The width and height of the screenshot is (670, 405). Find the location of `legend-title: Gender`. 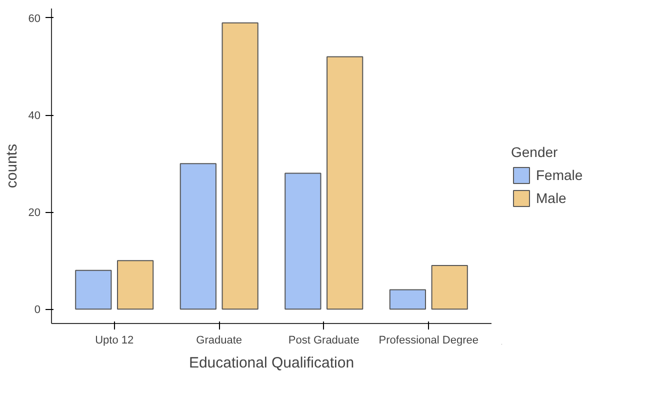

legend-title: Gender is located at coordinates (535, 152).